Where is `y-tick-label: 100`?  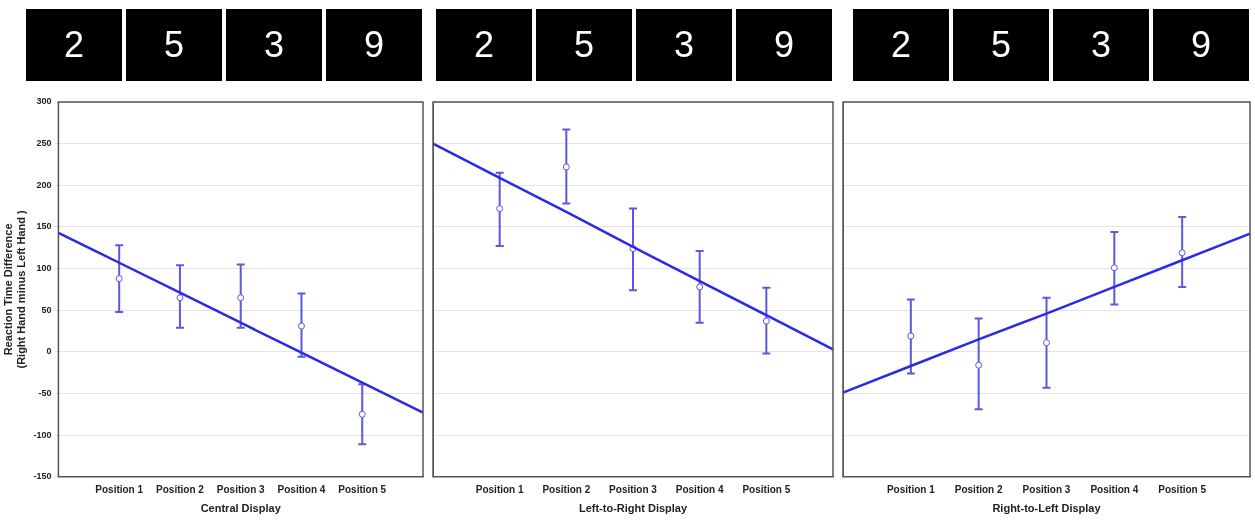 y-tick-label: 100 is located at coordinates (44, 268).